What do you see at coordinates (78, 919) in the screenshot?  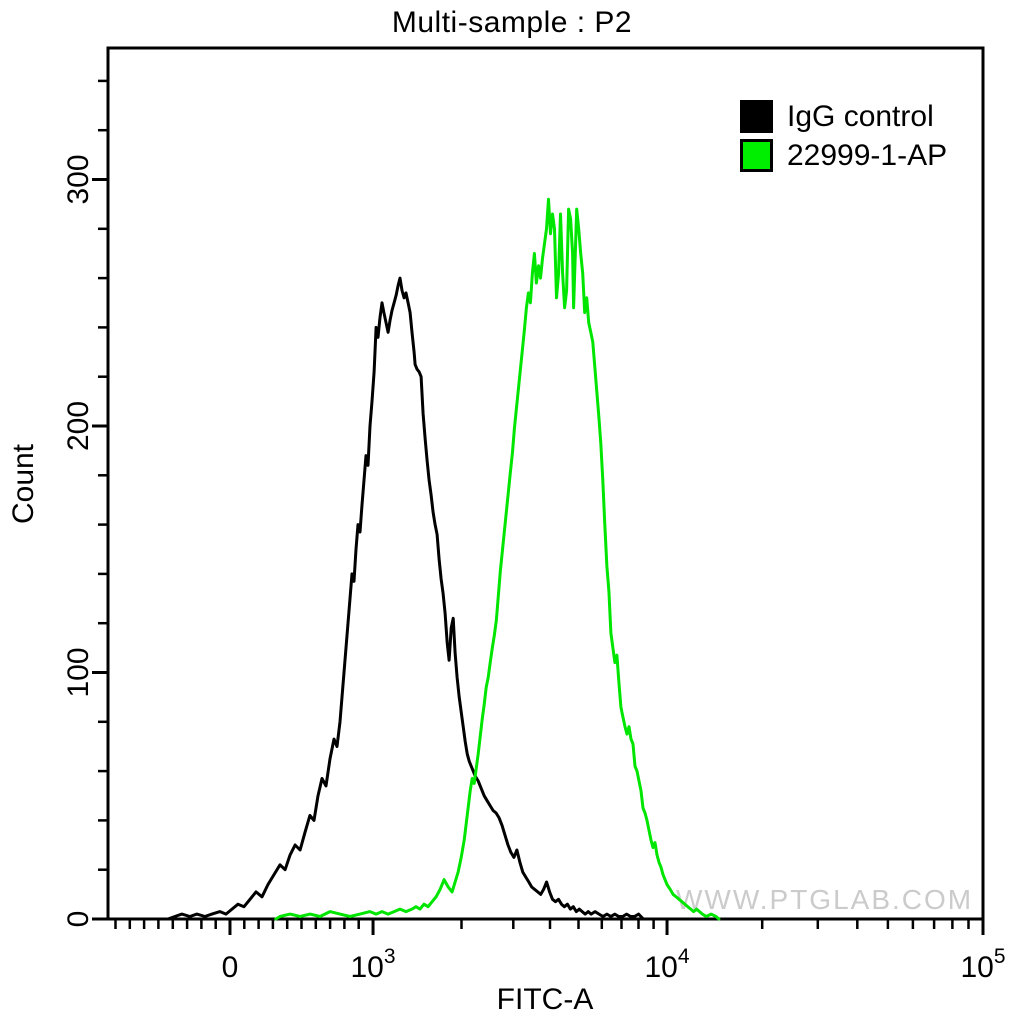 I see `y-tick-label: 0` at bounding box center [78, 919].